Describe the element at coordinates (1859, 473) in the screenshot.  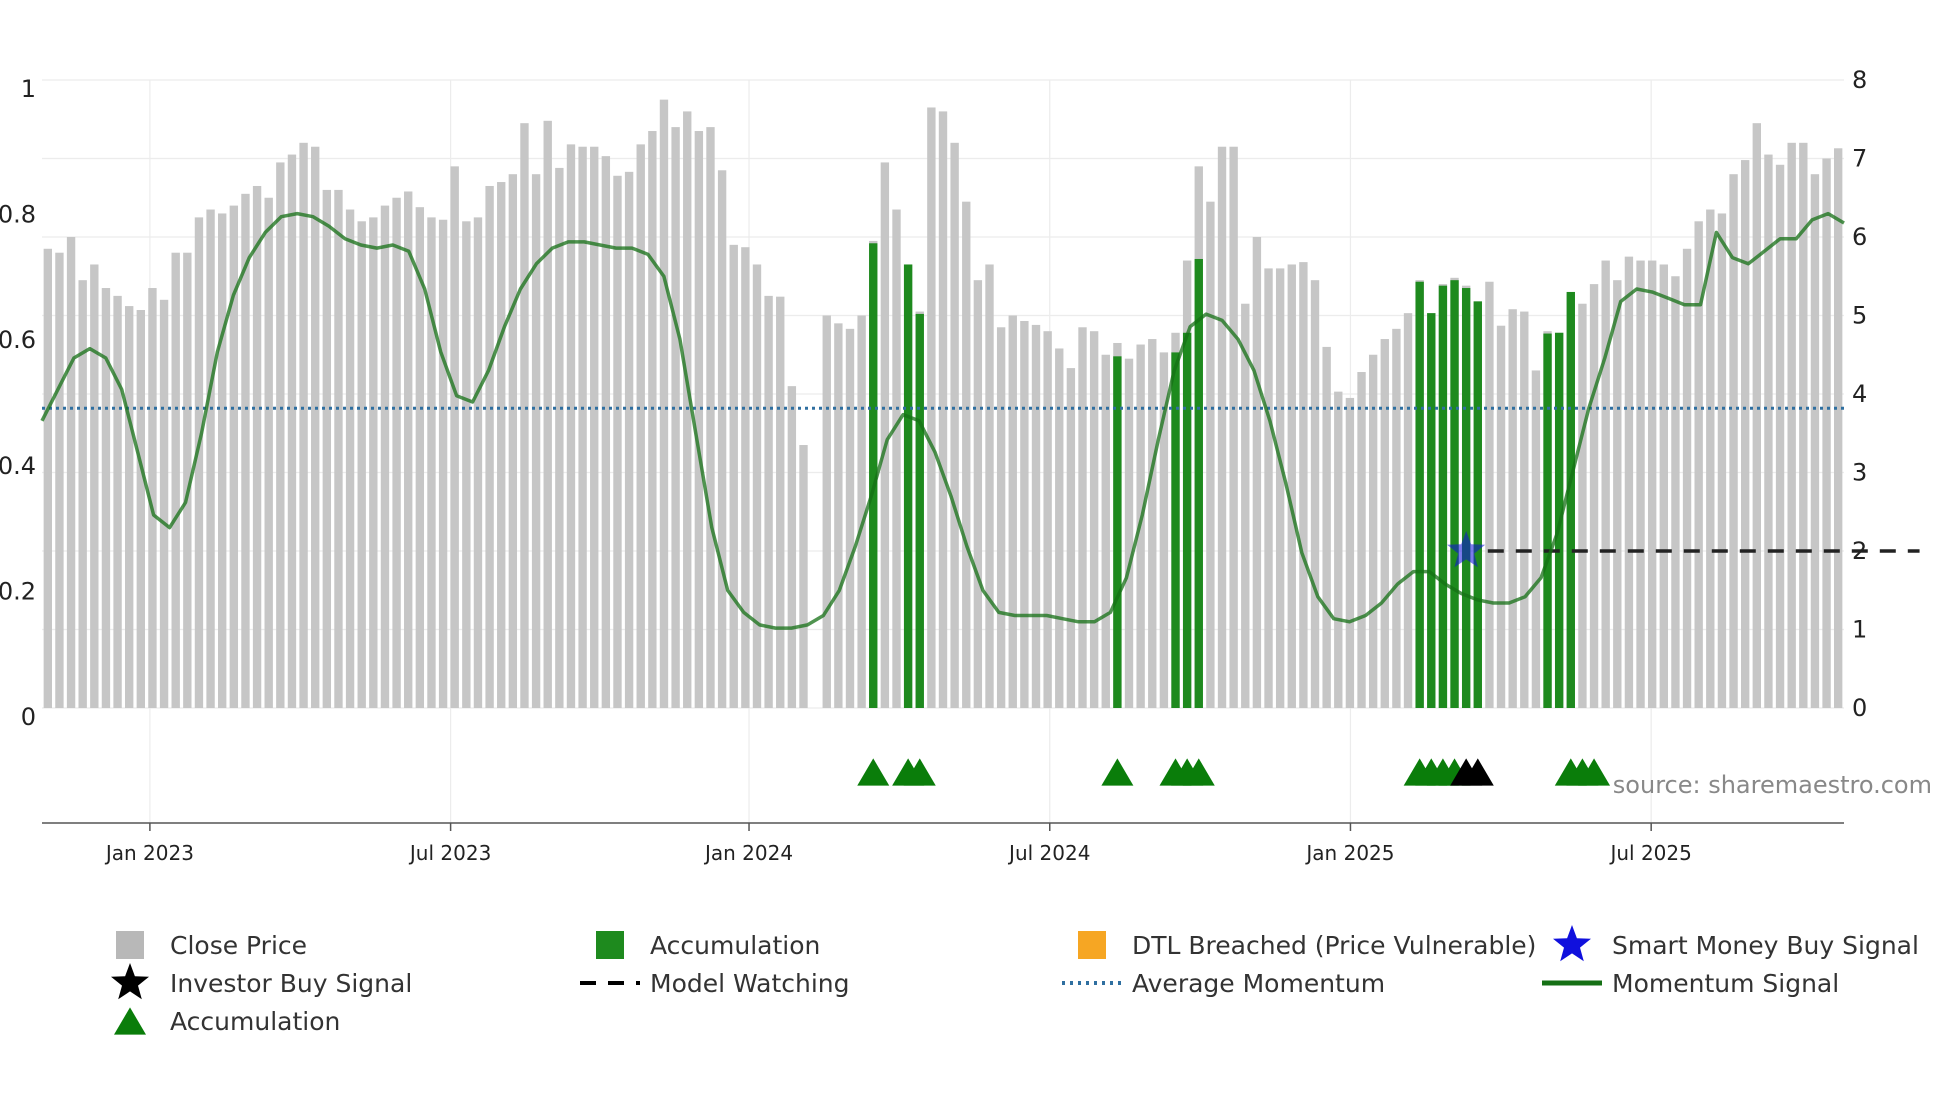
I see `right-tick-label: 3` at that location.